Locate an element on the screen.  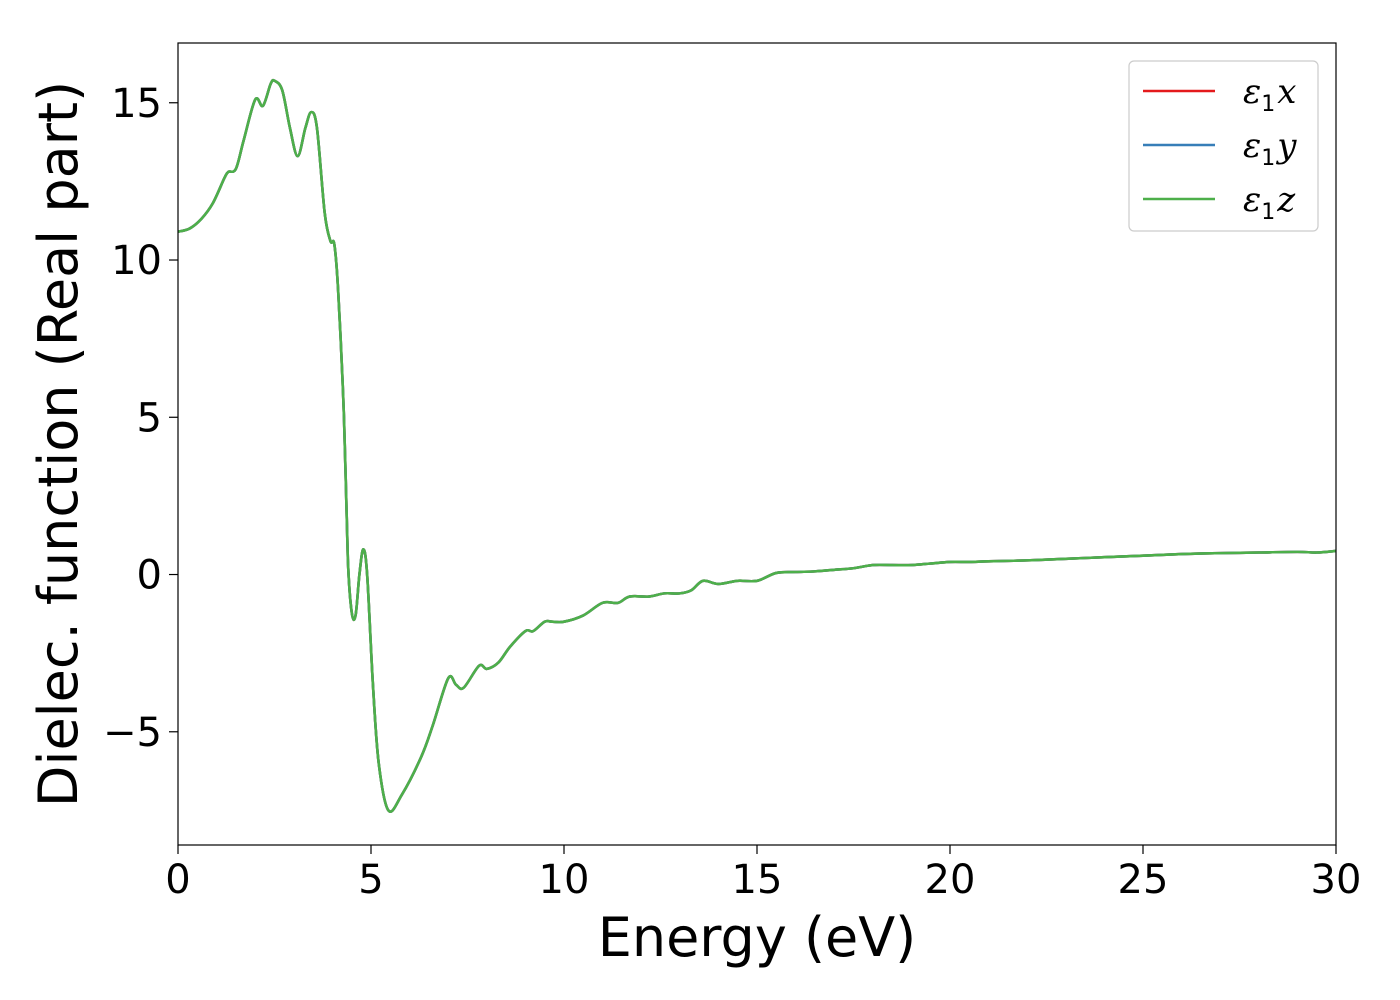
x-tick-label: 25 is located at coordinates (1143, 880).